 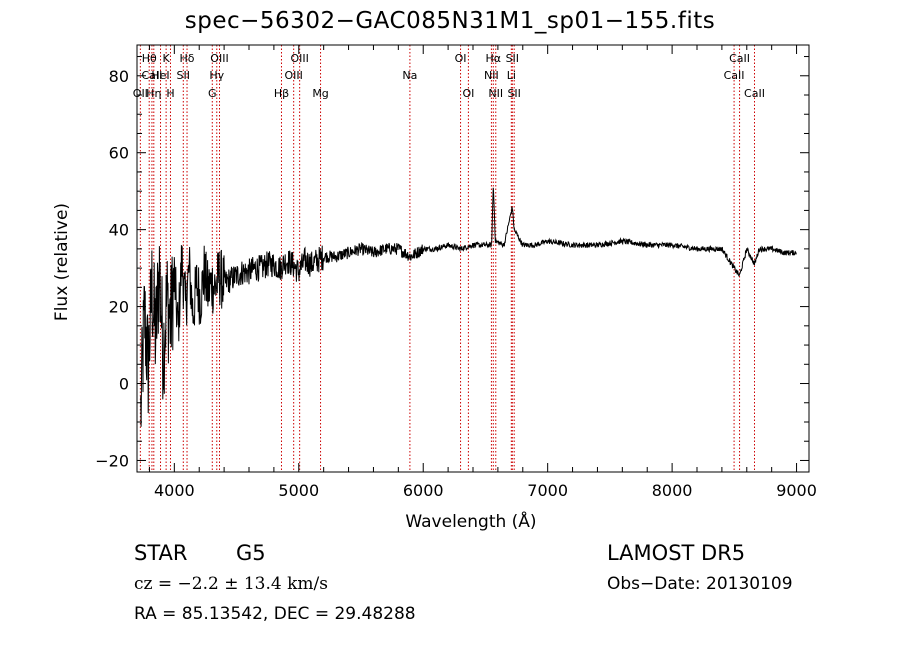 I want to click on spectral-line-label: Hη, so click(x=153, y=93).